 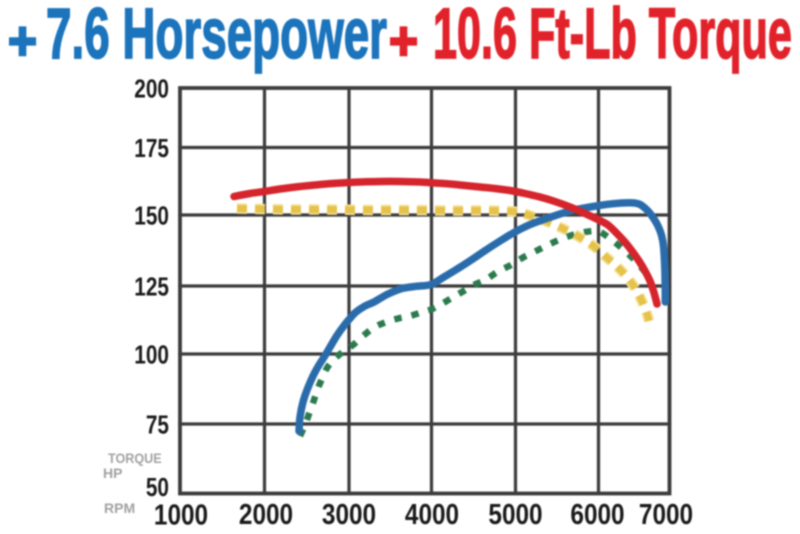 What do you see at coordinates (112, 473) in the screenshot?
I see `svg-text: HP` at bounding box center [112, 473].